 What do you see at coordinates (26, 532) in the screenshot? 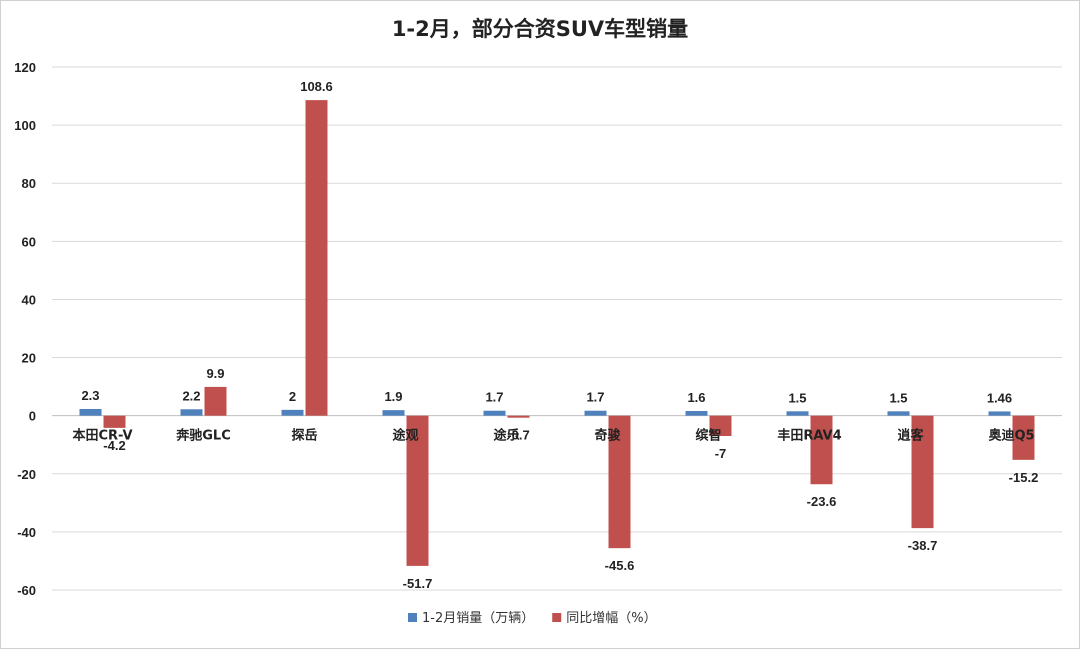
I see `y-tick-label: -40` at bounding box center [26, 532].